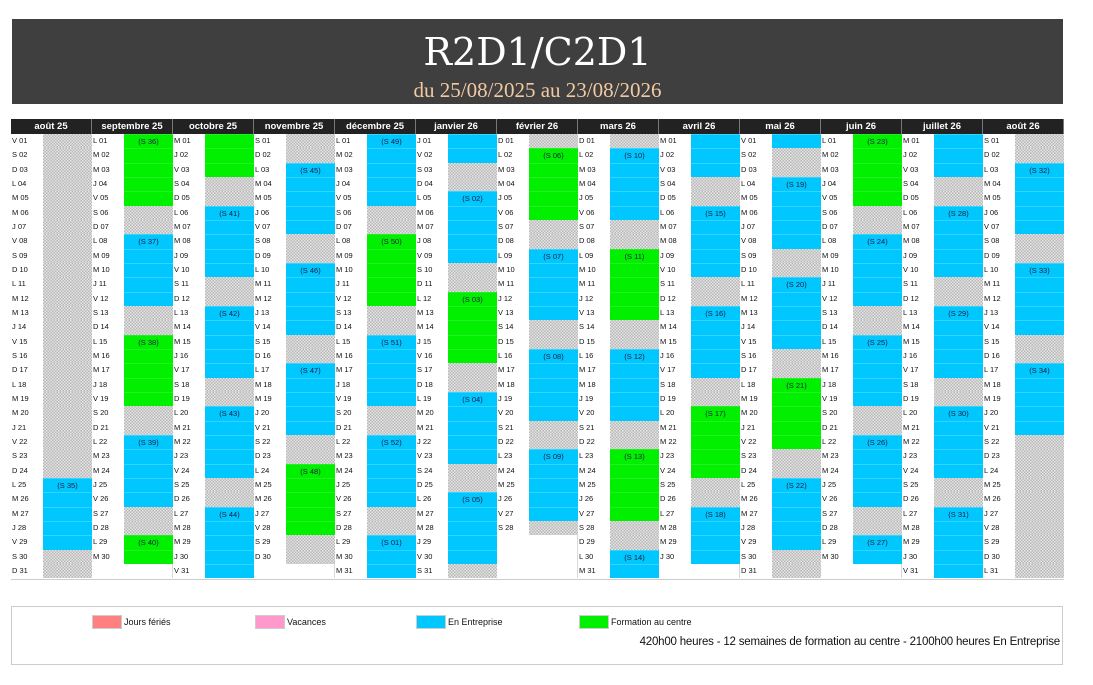  Describe the element at coordinates (668, 183) in the screenshot. I see `day-label: S 04` at that location.